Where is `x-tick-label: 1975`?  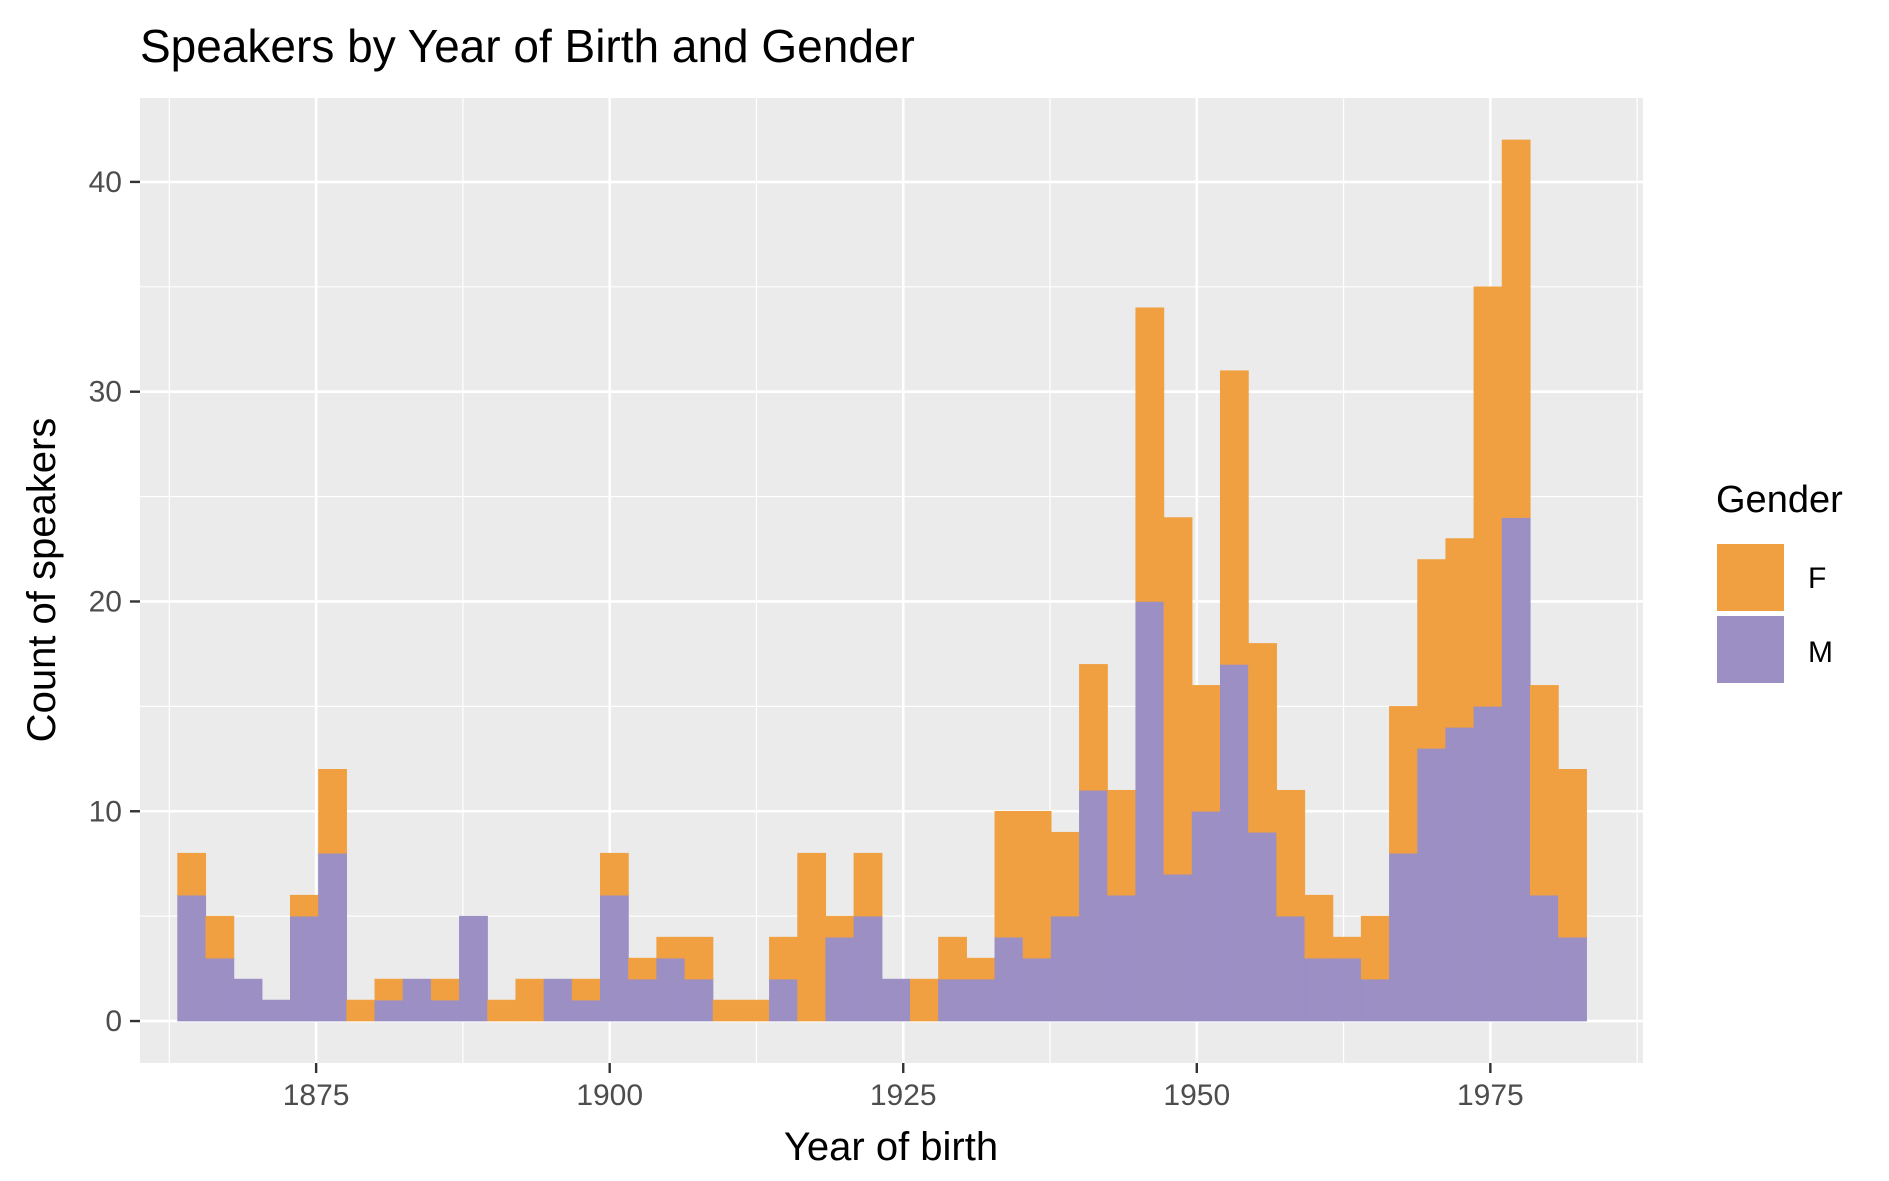
x-tick-label: 1975 is located at coordinates (1490, 1095).